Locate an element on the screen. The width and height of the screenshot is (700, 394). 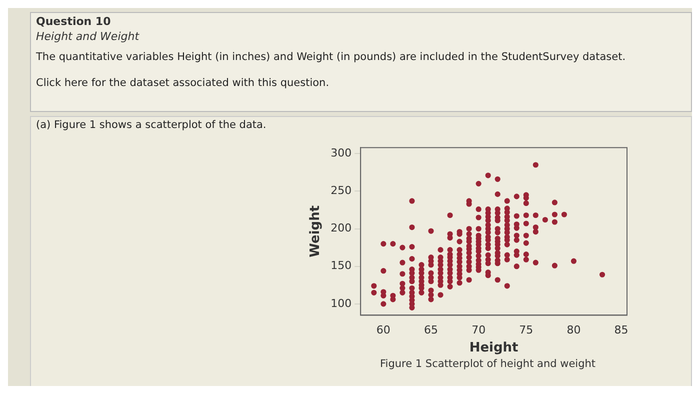
text: Click here for the dataset associated with this question. is located at coordinates (183, 83).